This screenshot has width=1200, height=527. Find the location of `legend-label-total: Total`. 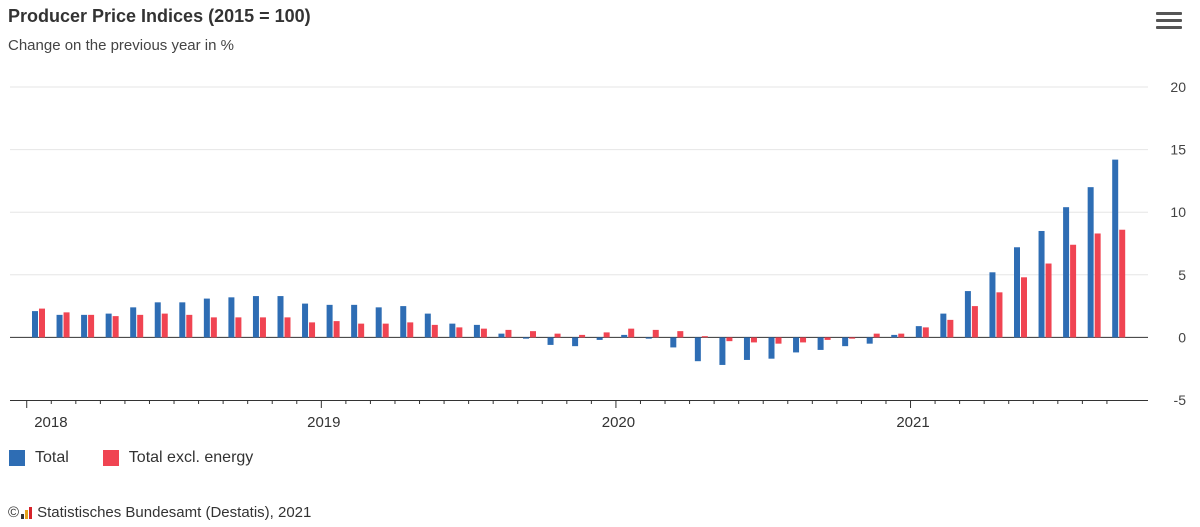

legend-label-total: Total is located at coordinates (52, 457).